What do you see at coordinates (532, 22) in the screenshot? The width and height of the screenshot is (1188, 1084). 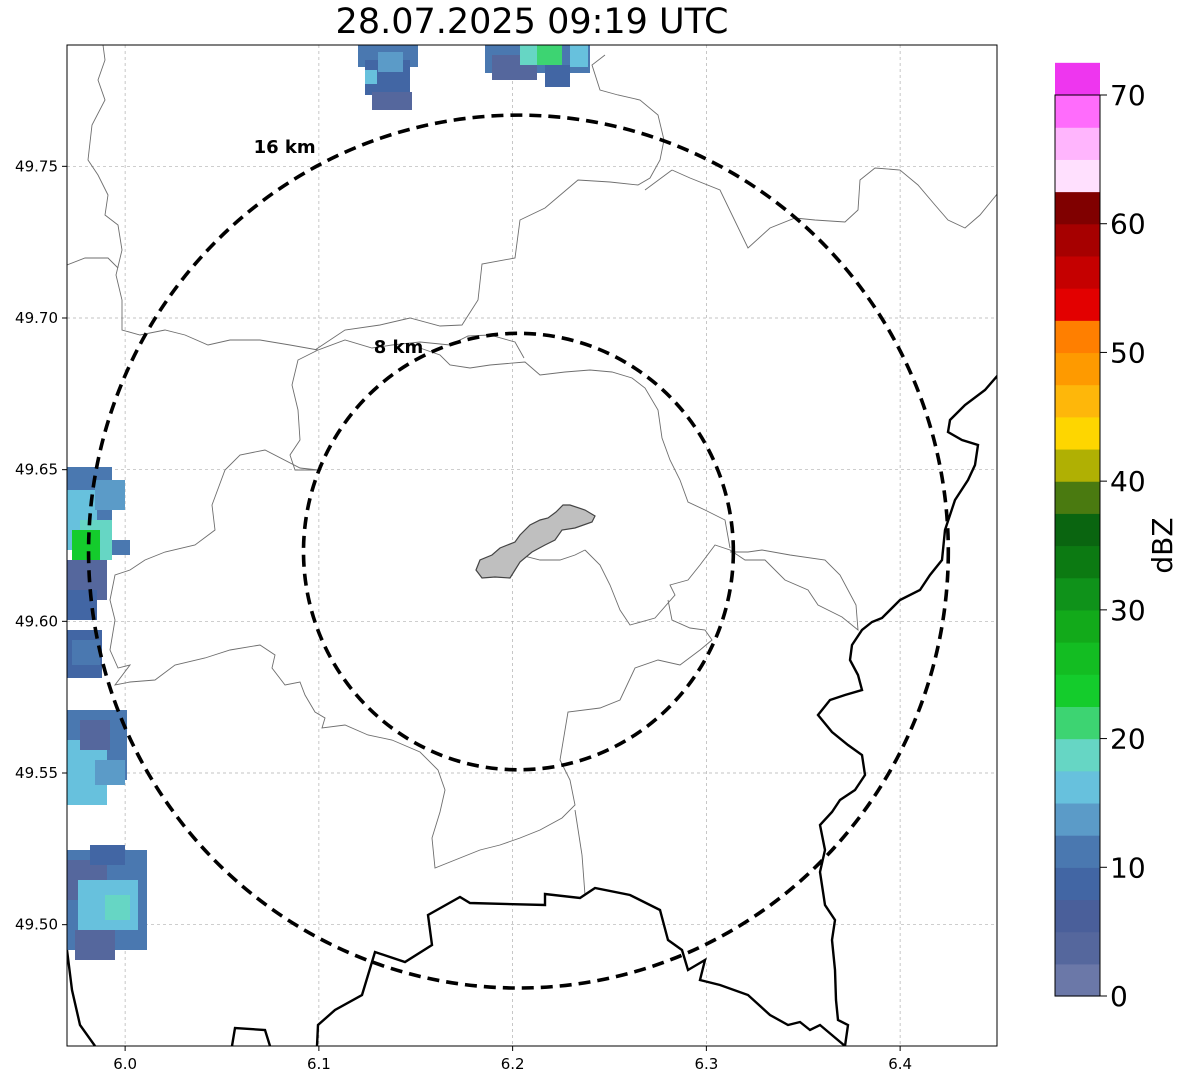 I see `map-title: 28.07.2025 09:19 UTC` at bounding box center [532, 22].